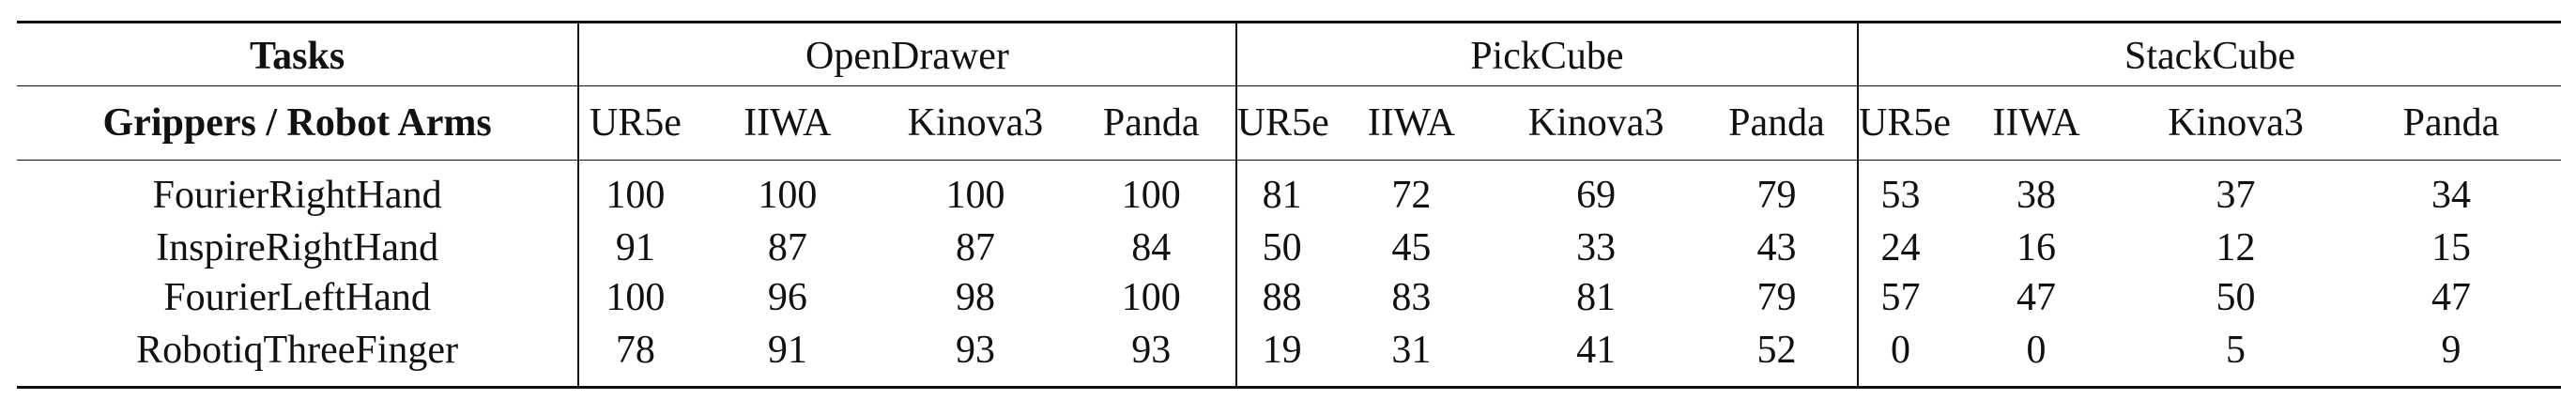 This screenshot has width=2576, height=415. Describe the element at coordinates (2236, 350) in the screenshot. I see `table-cell: 5` at that location.